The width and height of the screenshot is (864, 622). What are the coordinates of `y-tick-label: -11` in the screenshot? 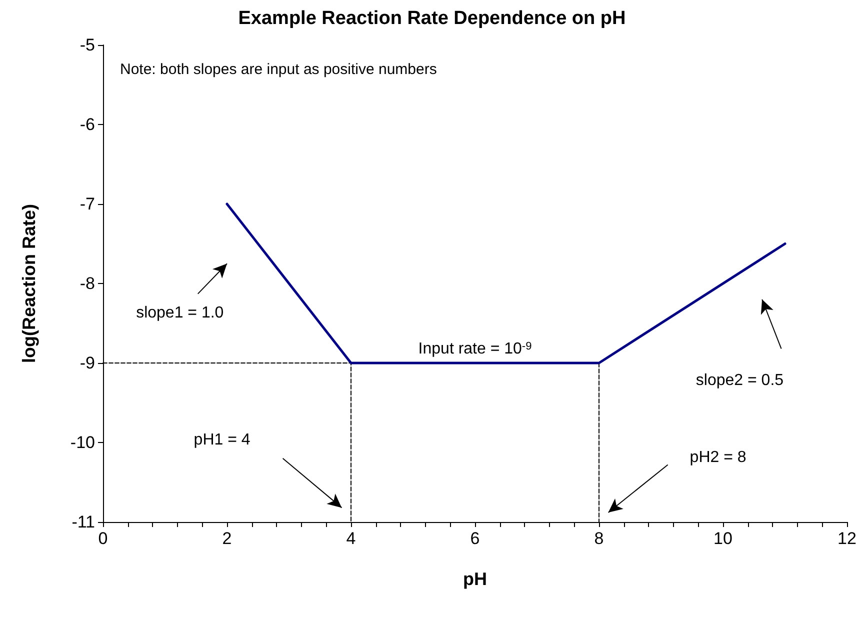 It's located at (83, 522).